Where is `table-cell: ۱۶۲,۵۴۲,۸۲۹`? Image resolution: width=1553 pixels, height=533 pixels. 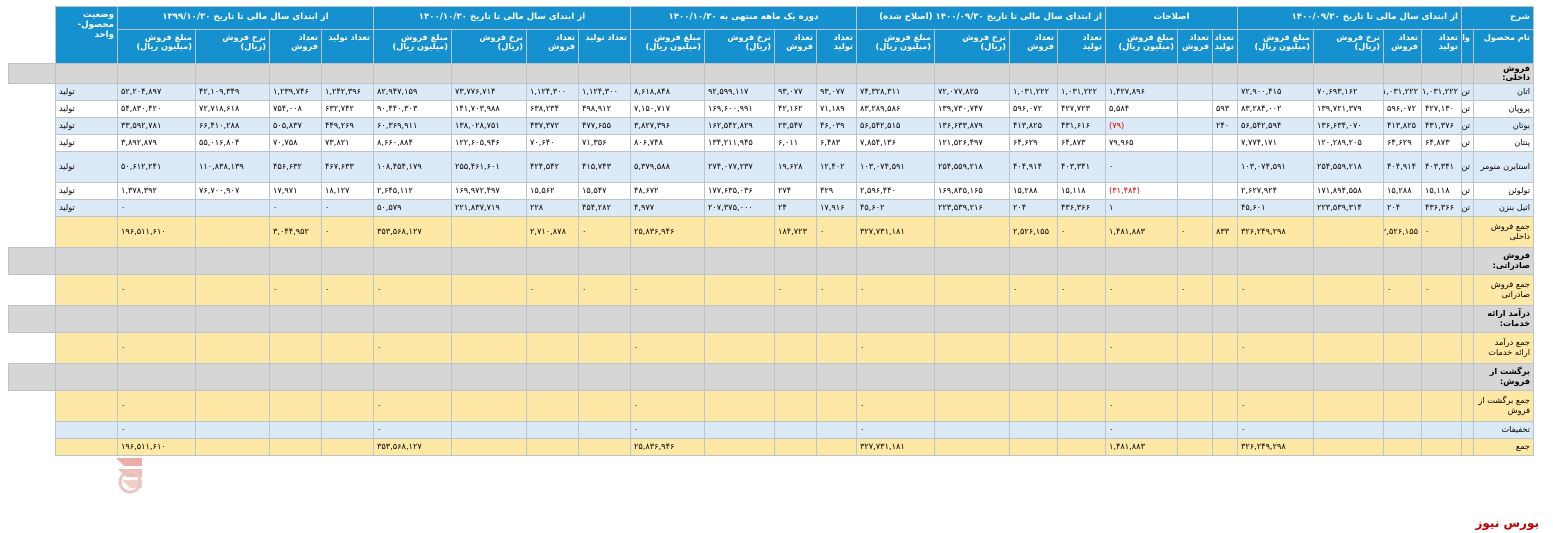 table-cell: ۱۶۲,۵۴۲,۸۲۹ is located at coordinates (739, 125).